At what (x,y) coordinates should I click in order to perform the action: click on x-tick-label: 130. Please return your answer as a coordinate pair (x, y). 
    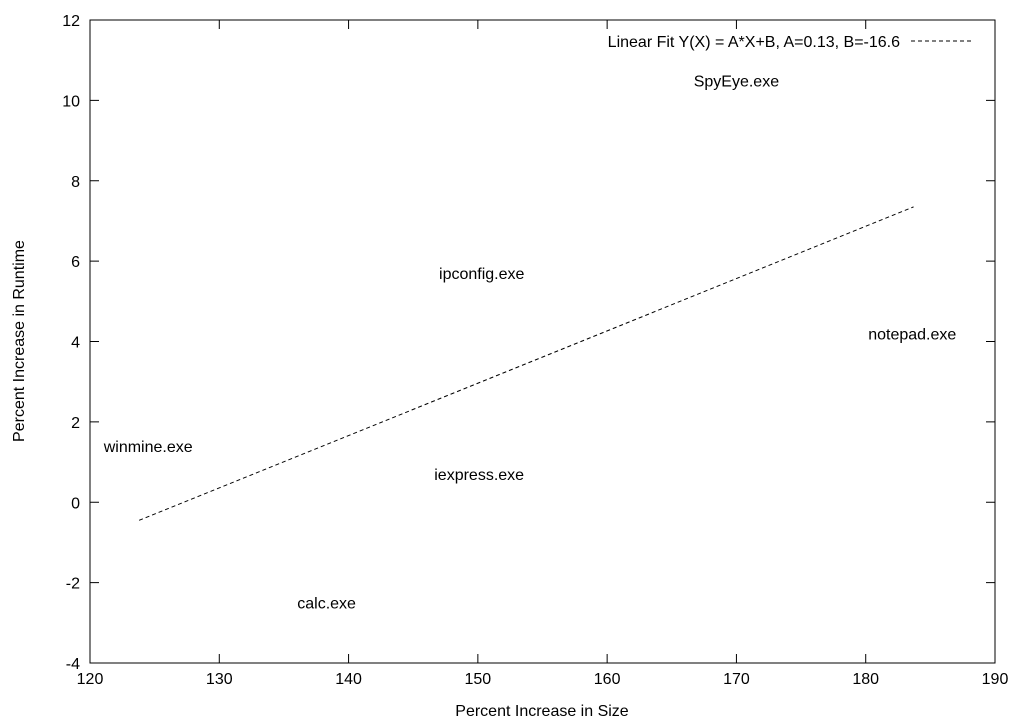
    Looking at the image, I should click on (219, 679).